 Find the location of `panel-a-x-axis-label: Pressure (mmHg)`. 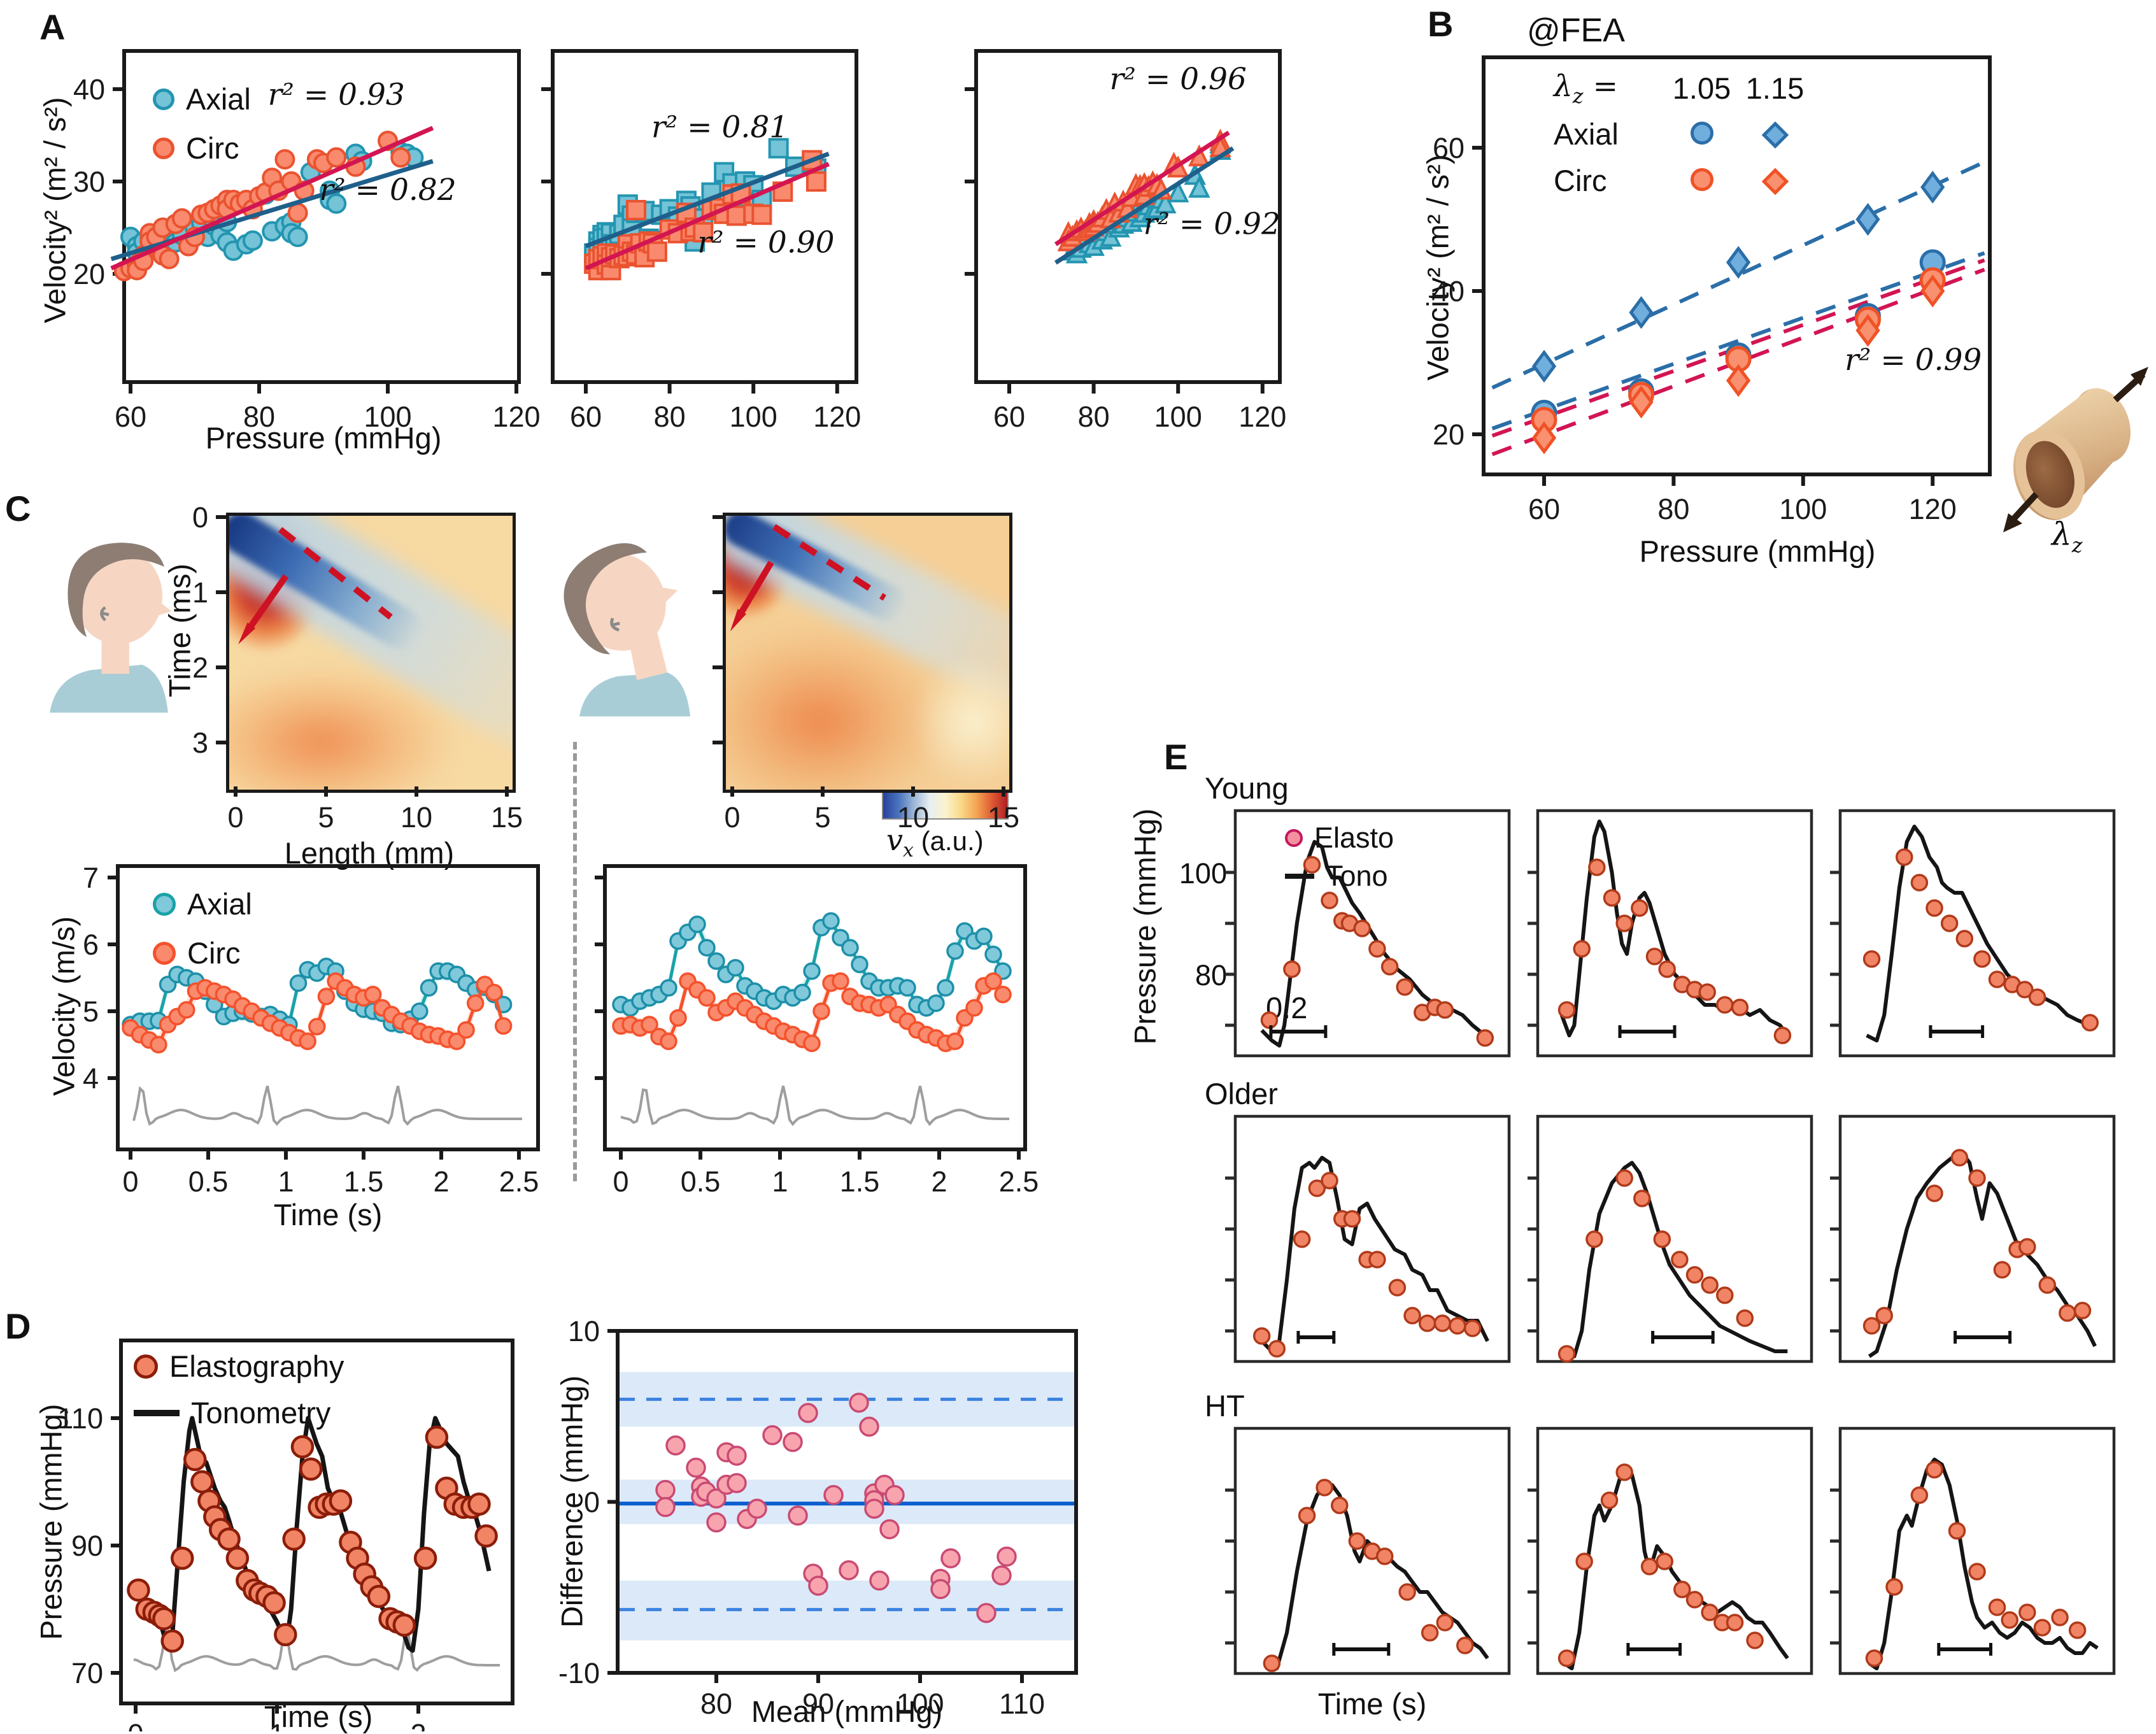

panel-a-x-axis-label: Pressure (mmHg) is located at coordinates (323, 438).